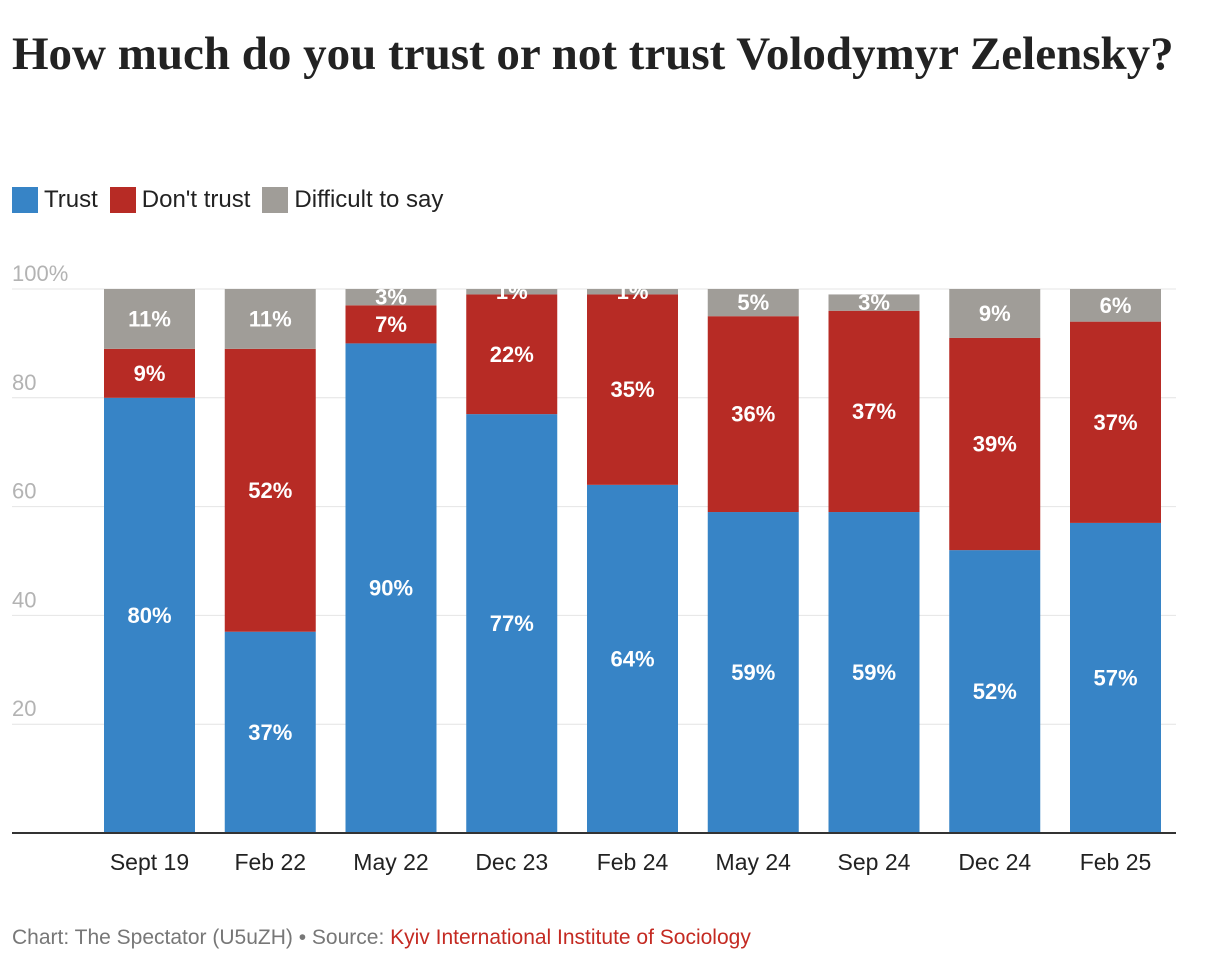 The height and width of the screenshot is (976, 1206). I want to click on y-tick-label-100: 100%, so click(40, 273).